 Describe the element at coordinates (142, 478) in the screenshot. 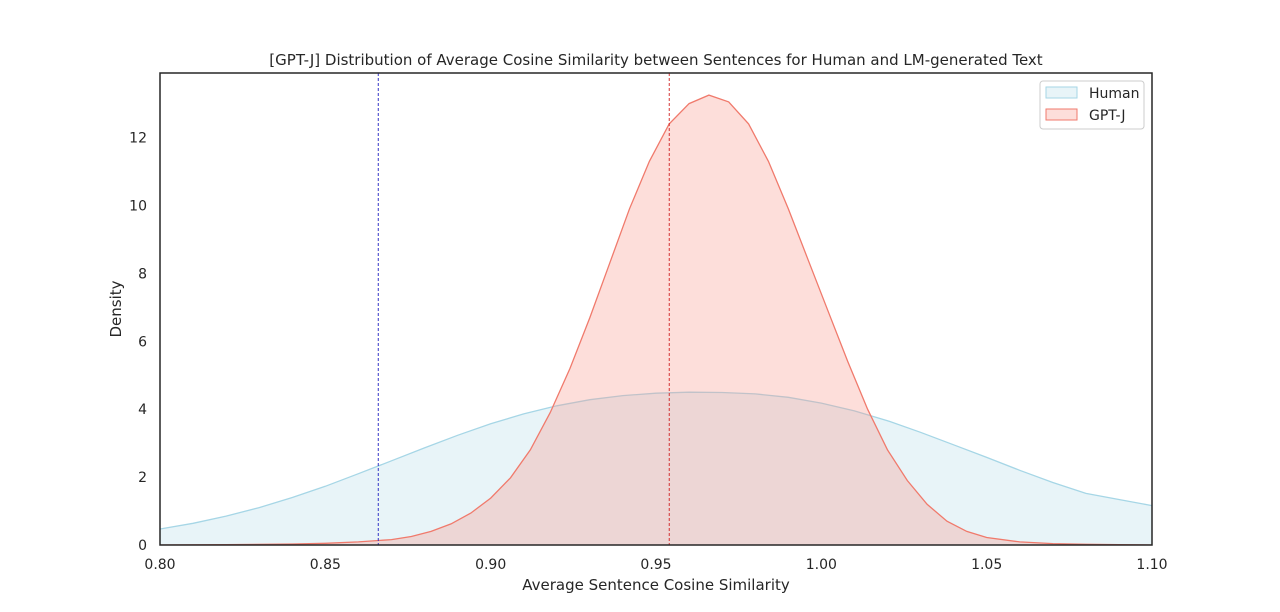

I see `y-tick-label: 2` at that location.